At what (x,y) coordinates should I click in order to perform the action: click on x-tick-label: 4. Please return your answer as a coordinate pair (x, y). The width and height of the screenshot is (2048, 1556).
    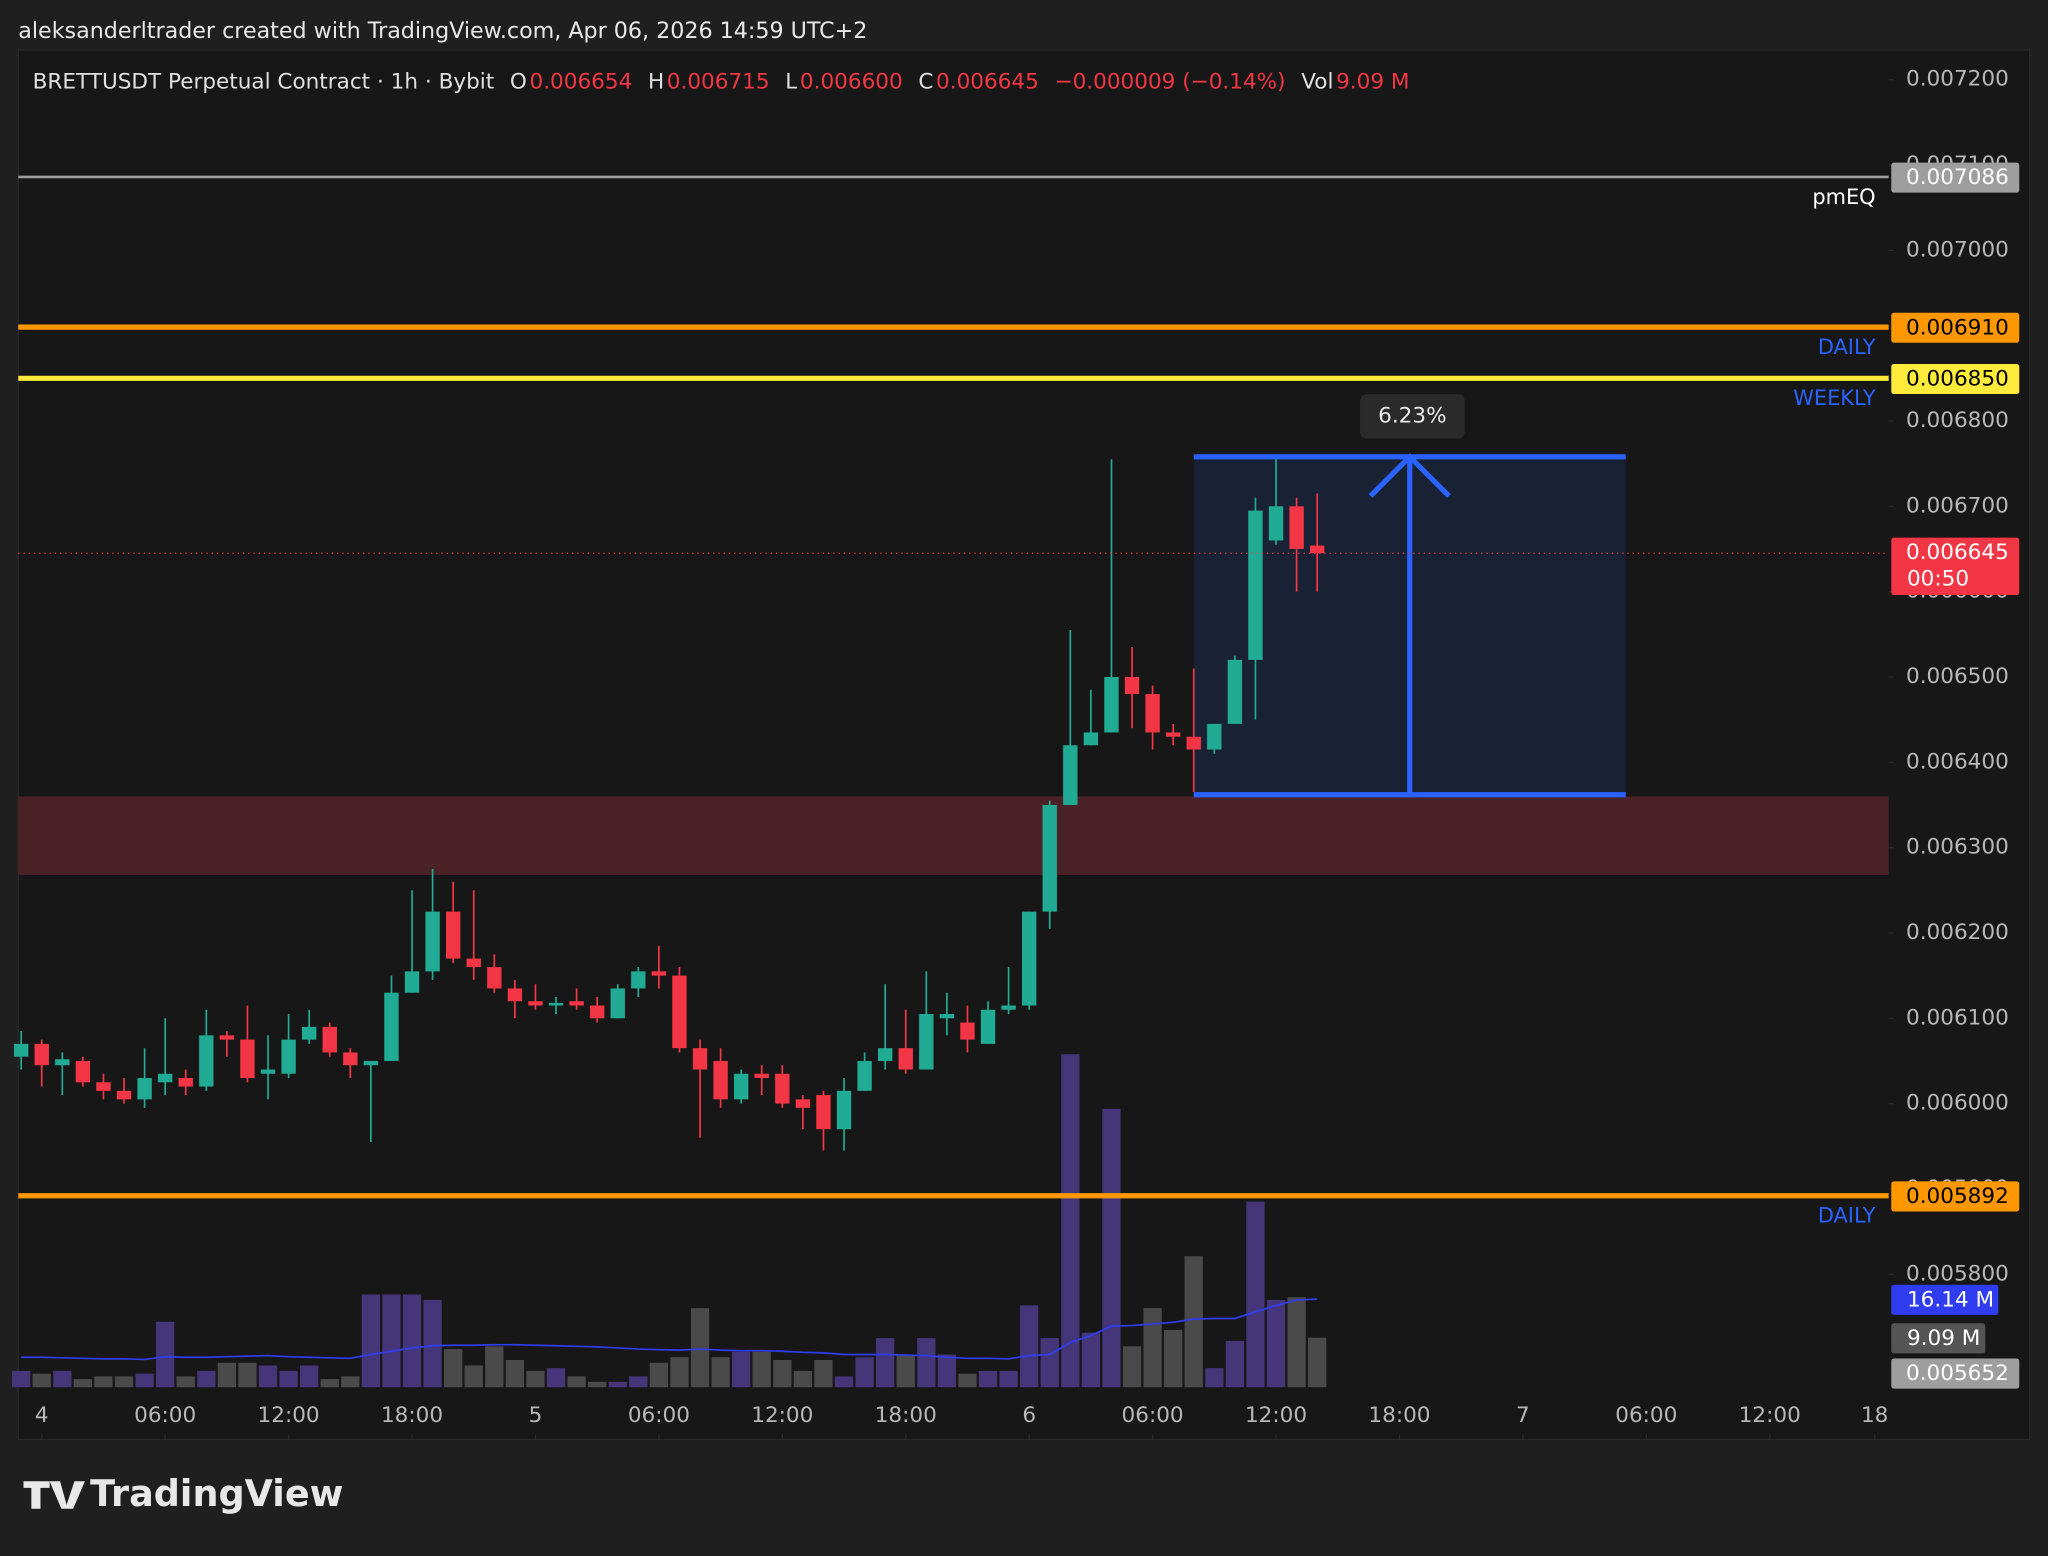
    Looking at the image, I should click on (42, 1415).